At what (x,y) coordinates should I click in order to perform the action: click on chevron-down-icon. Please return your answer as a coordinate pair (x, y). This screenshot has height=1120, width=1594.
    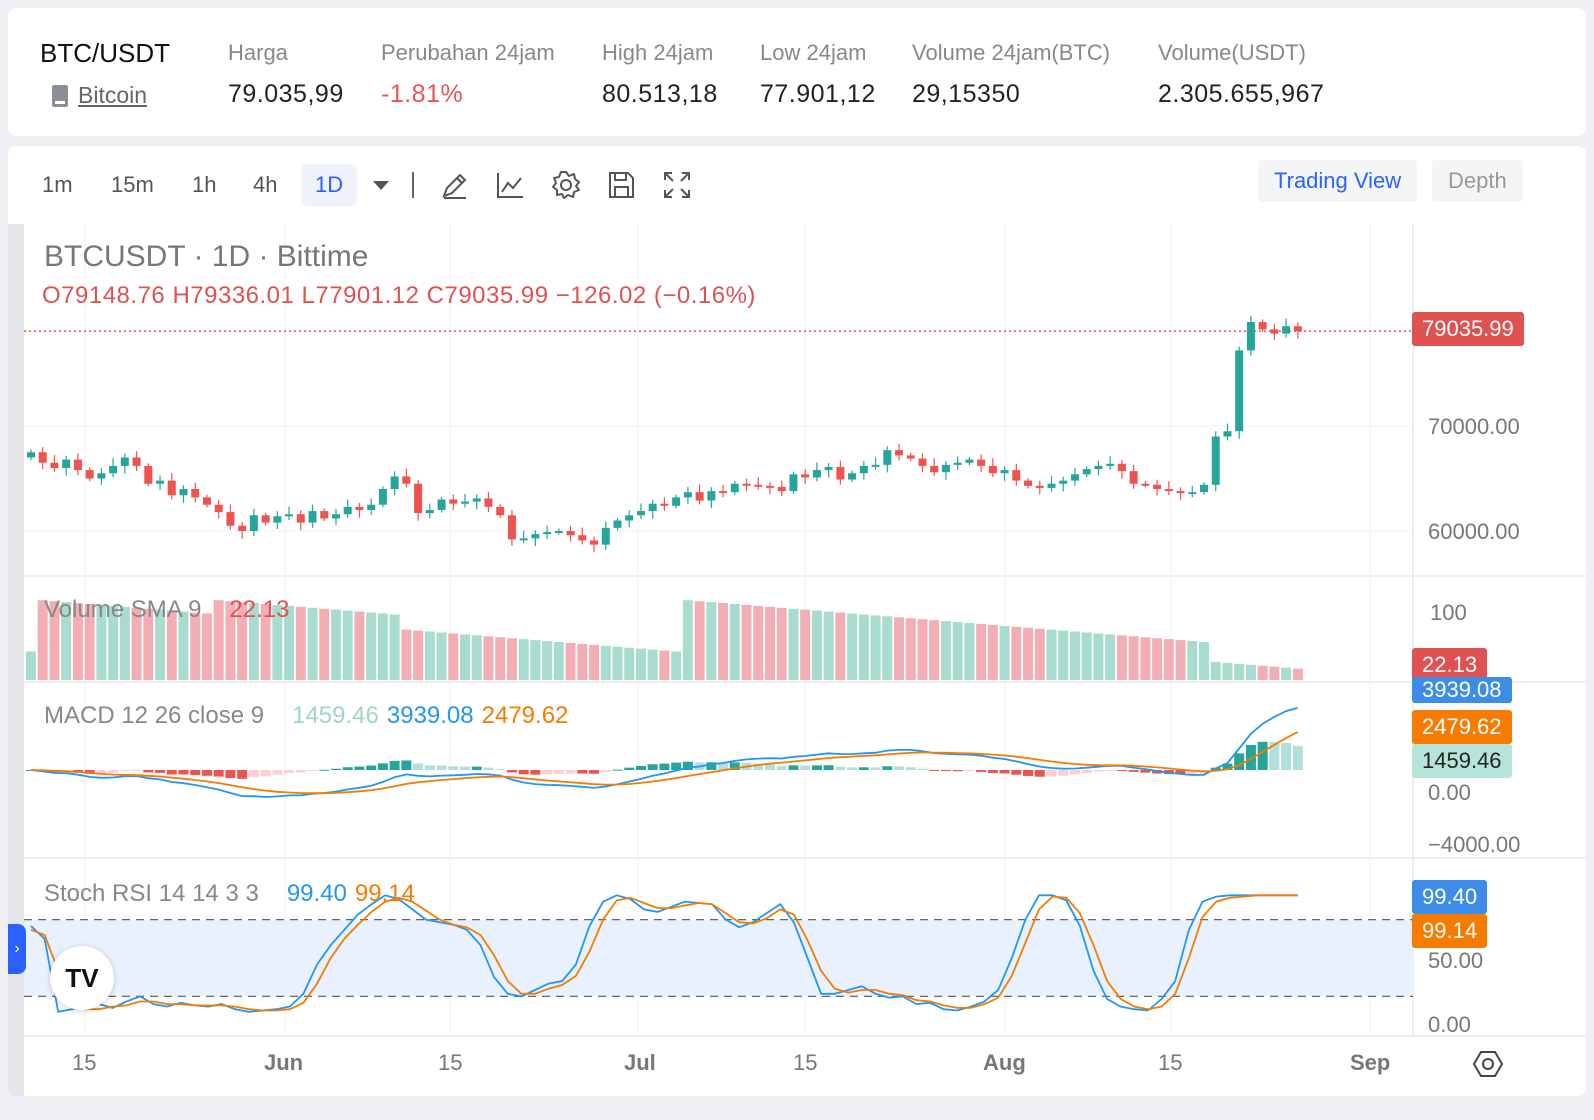
    Looking at the image, I should click on (381, 185).